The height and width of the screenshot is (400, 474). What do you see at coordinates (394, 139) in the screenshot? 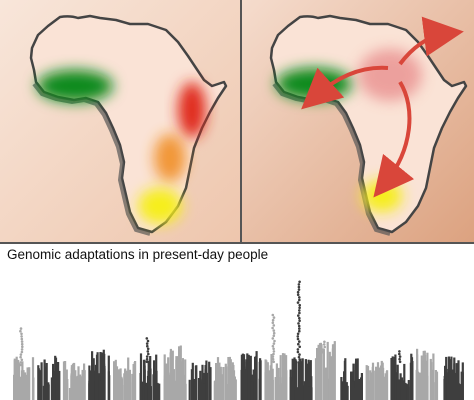
I see `arrow-south` at bounding box center [394, 139].